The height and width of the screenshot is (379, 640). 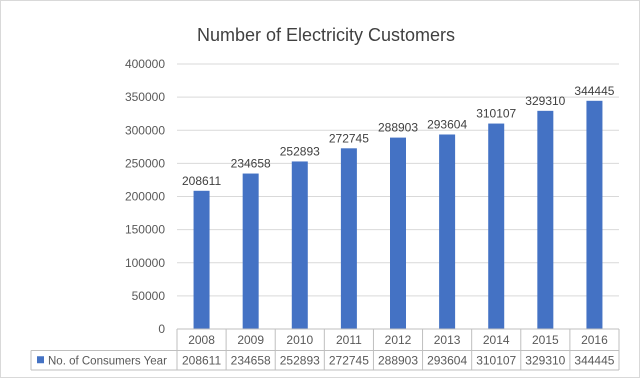 What do you see at coordinates (326, 35) in the screenshot?
I see `chart-title: Number of Electricity Customers` at bounding box center [326, 35].